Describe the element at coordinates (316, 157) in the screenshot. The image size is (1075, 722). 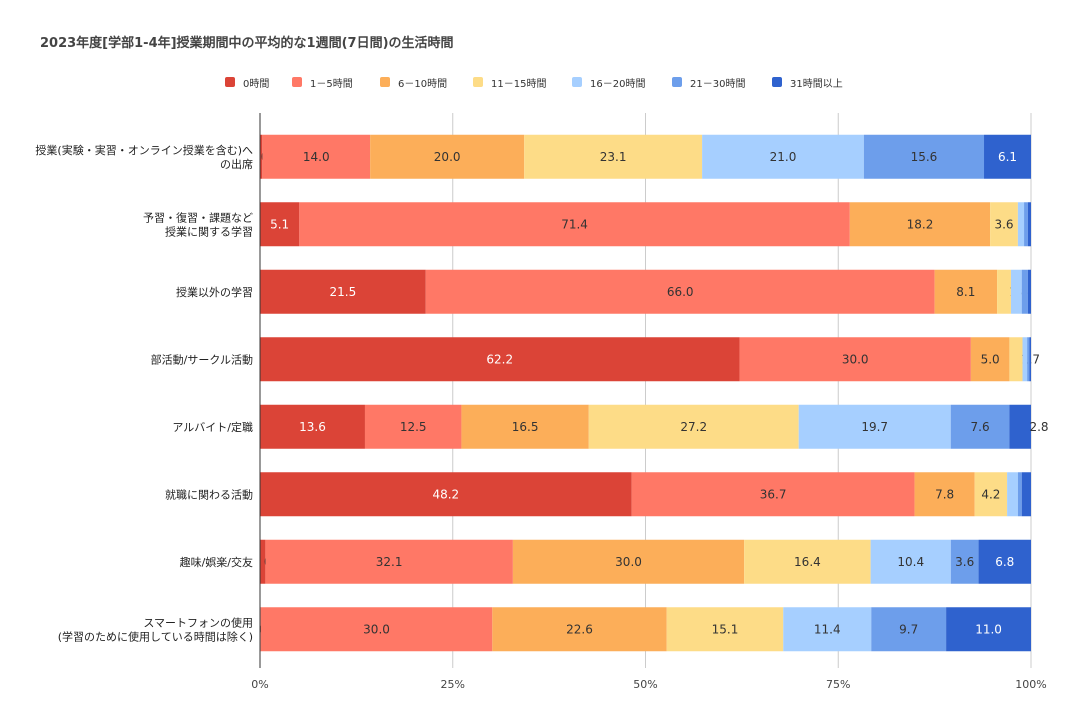
I see `data-label: 14.0` at that location.